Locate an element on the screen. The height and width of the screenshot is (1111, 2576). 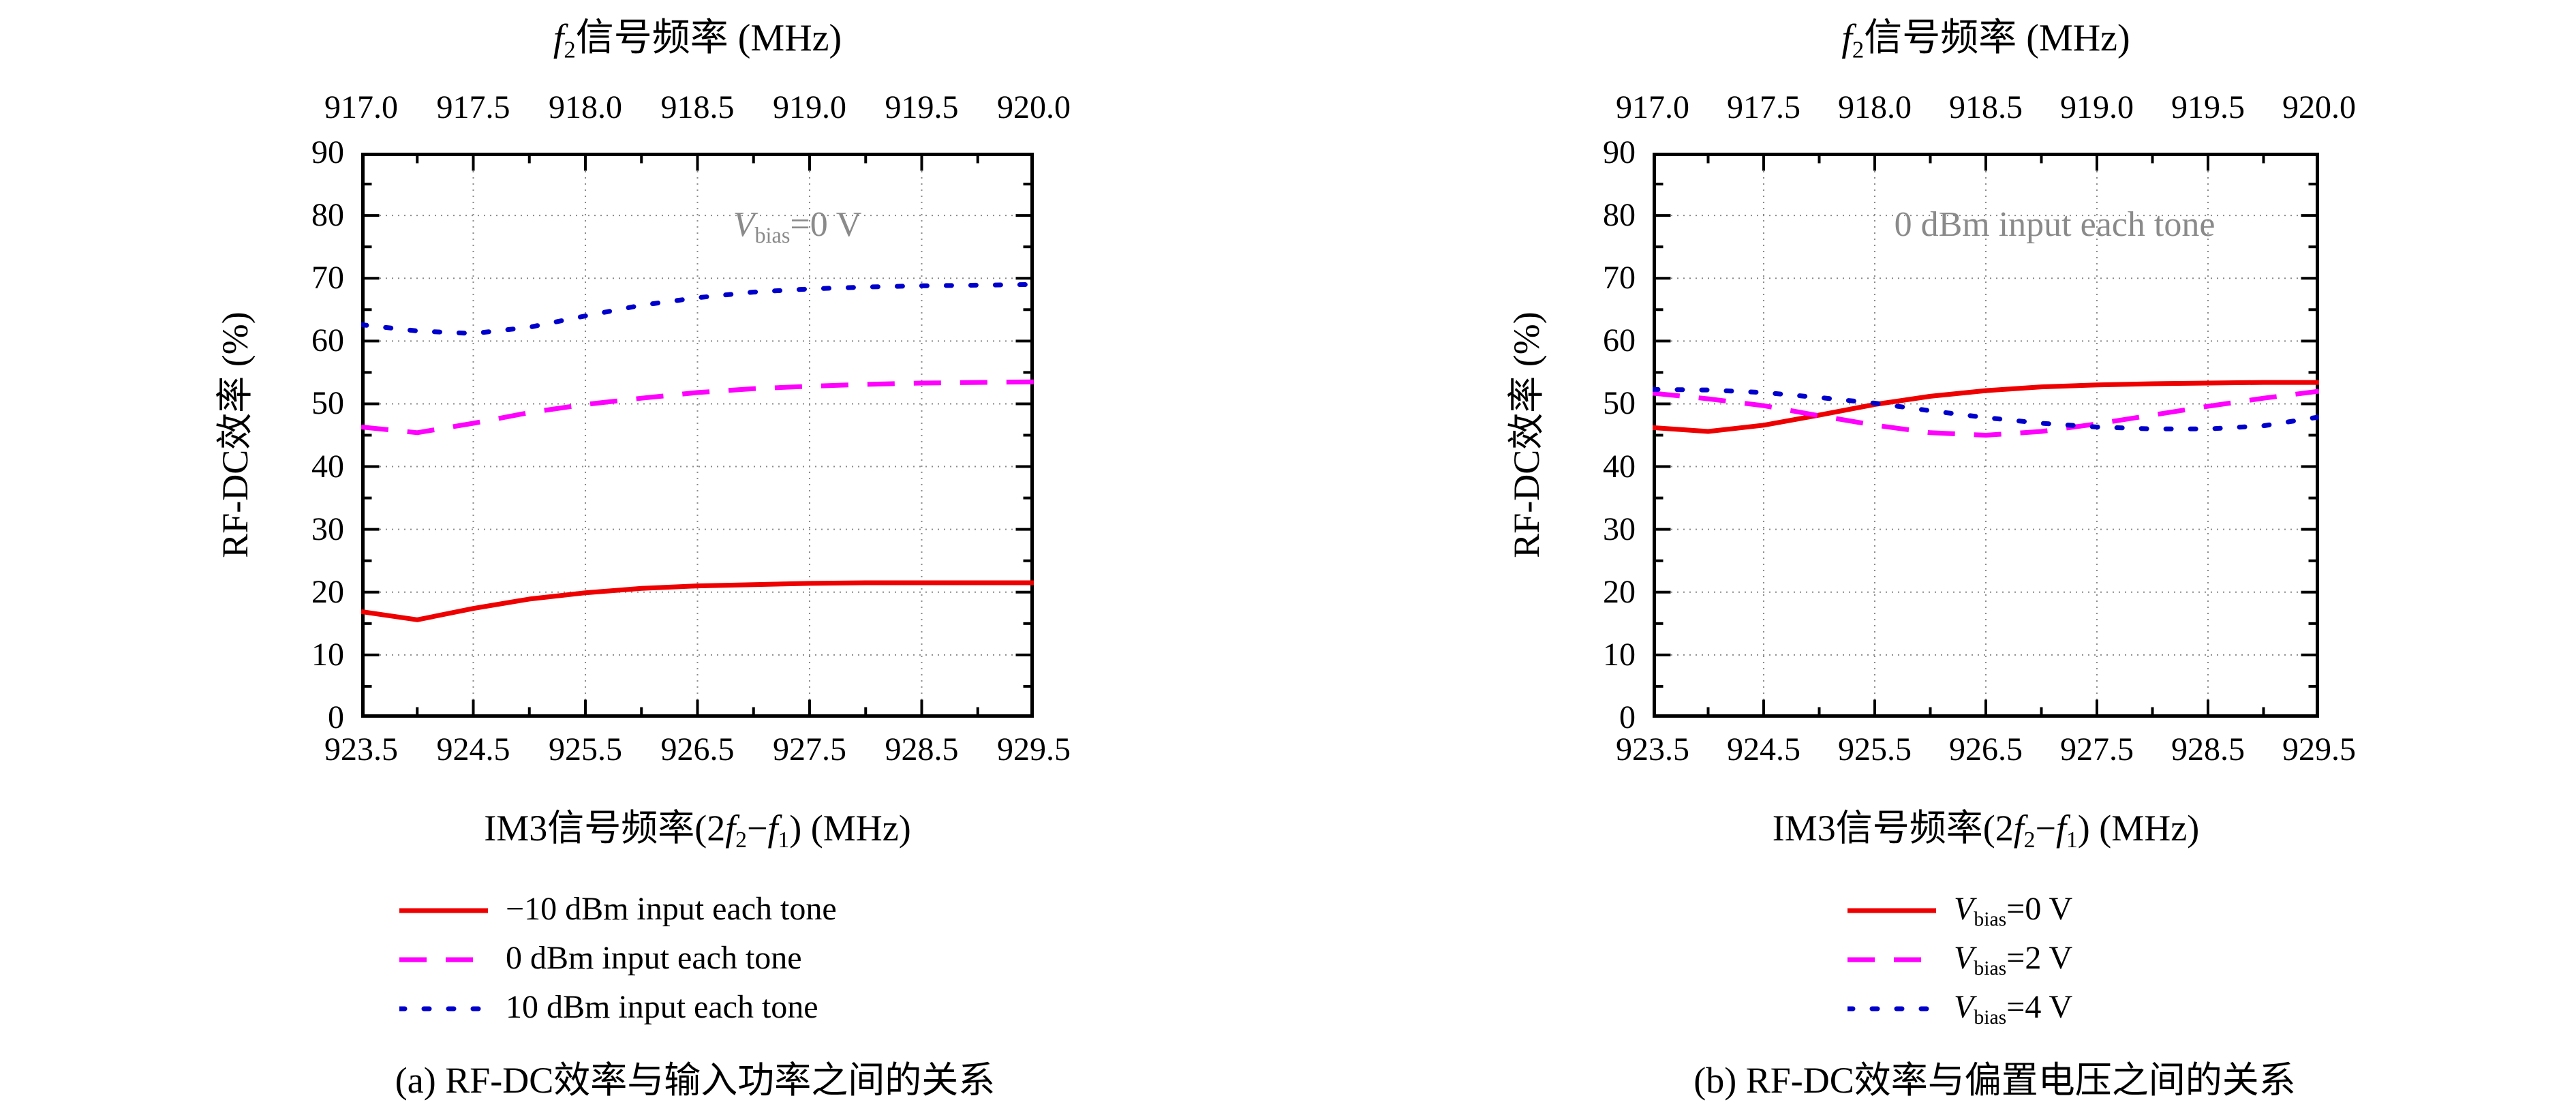
x-tick-label: 927.5 is located at coordinates (2097, 749).